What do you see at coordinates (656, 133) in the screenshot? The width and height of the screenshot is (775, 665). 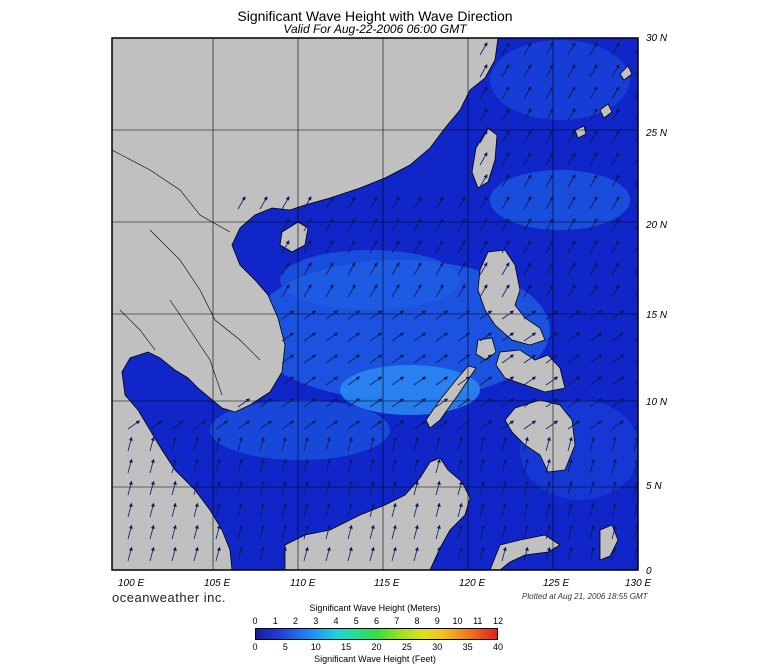 I see `lat-label: 25 N` at bounding box center [656, 133].